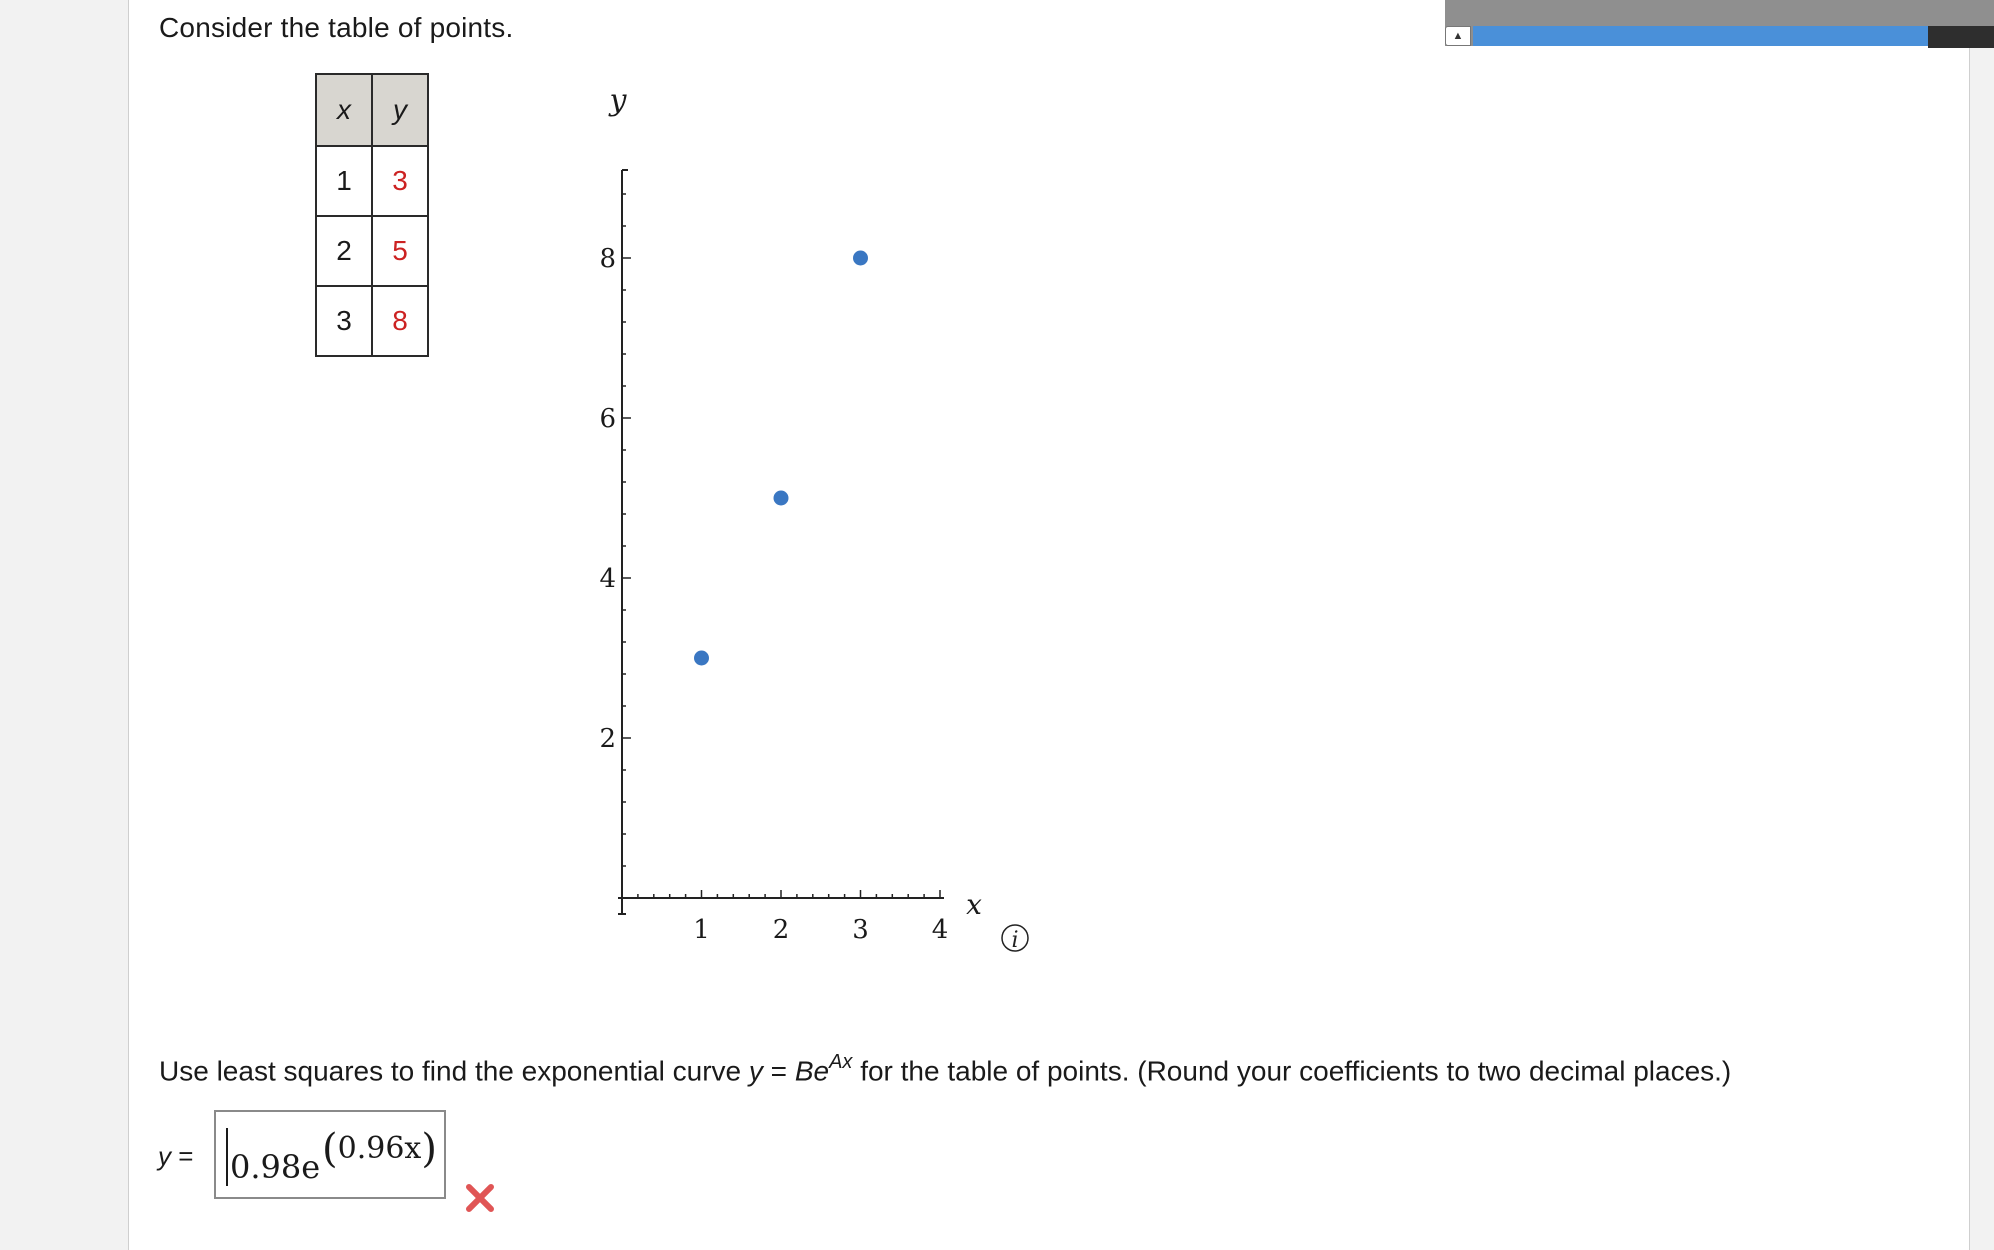 This screenshot has width=1994, height=1250. I want to click on answer-exponent: 0.96x, so click(379, 1148).